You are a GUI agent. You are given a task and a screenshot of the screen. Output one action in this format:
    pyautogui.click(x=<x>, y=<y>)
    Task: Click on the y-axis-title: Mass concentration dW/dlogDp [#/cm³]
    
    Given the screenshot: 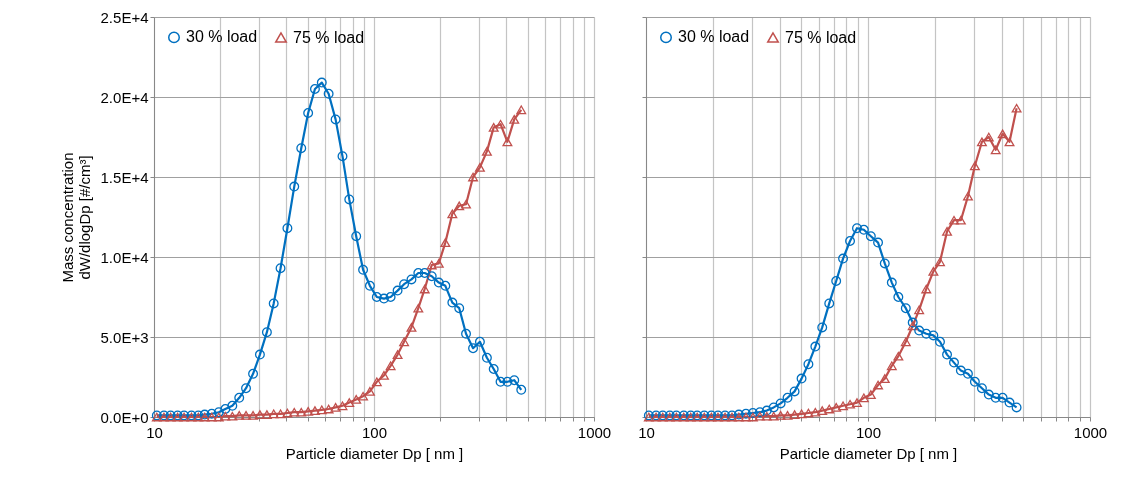 What is the action you would take?
    pyautogui.click(x=75, y=217)
    